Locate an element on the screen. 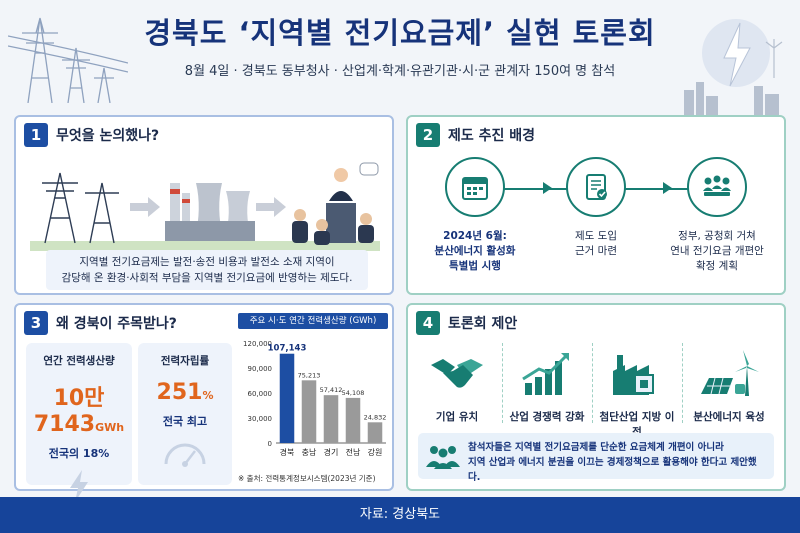 The width and height of the screenshot is (800, 533). proposal-label: 기업 유치 is located at coordinates (457, 417).